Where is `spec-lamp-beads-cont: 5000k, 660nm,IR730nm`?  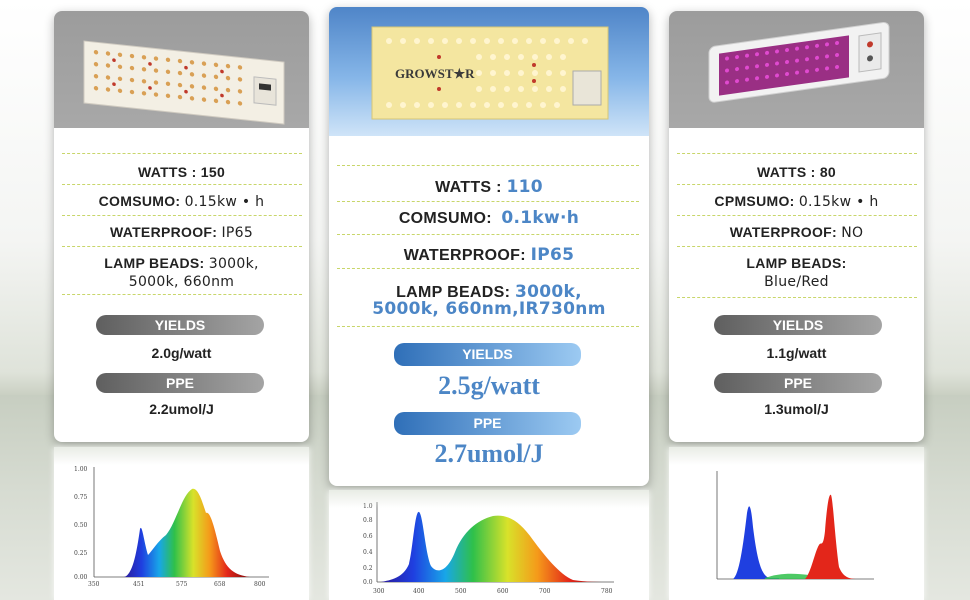 spec-lamp-beads-cont: 5000k, 660nm,IR730nm is located at coordinates (489, 309).